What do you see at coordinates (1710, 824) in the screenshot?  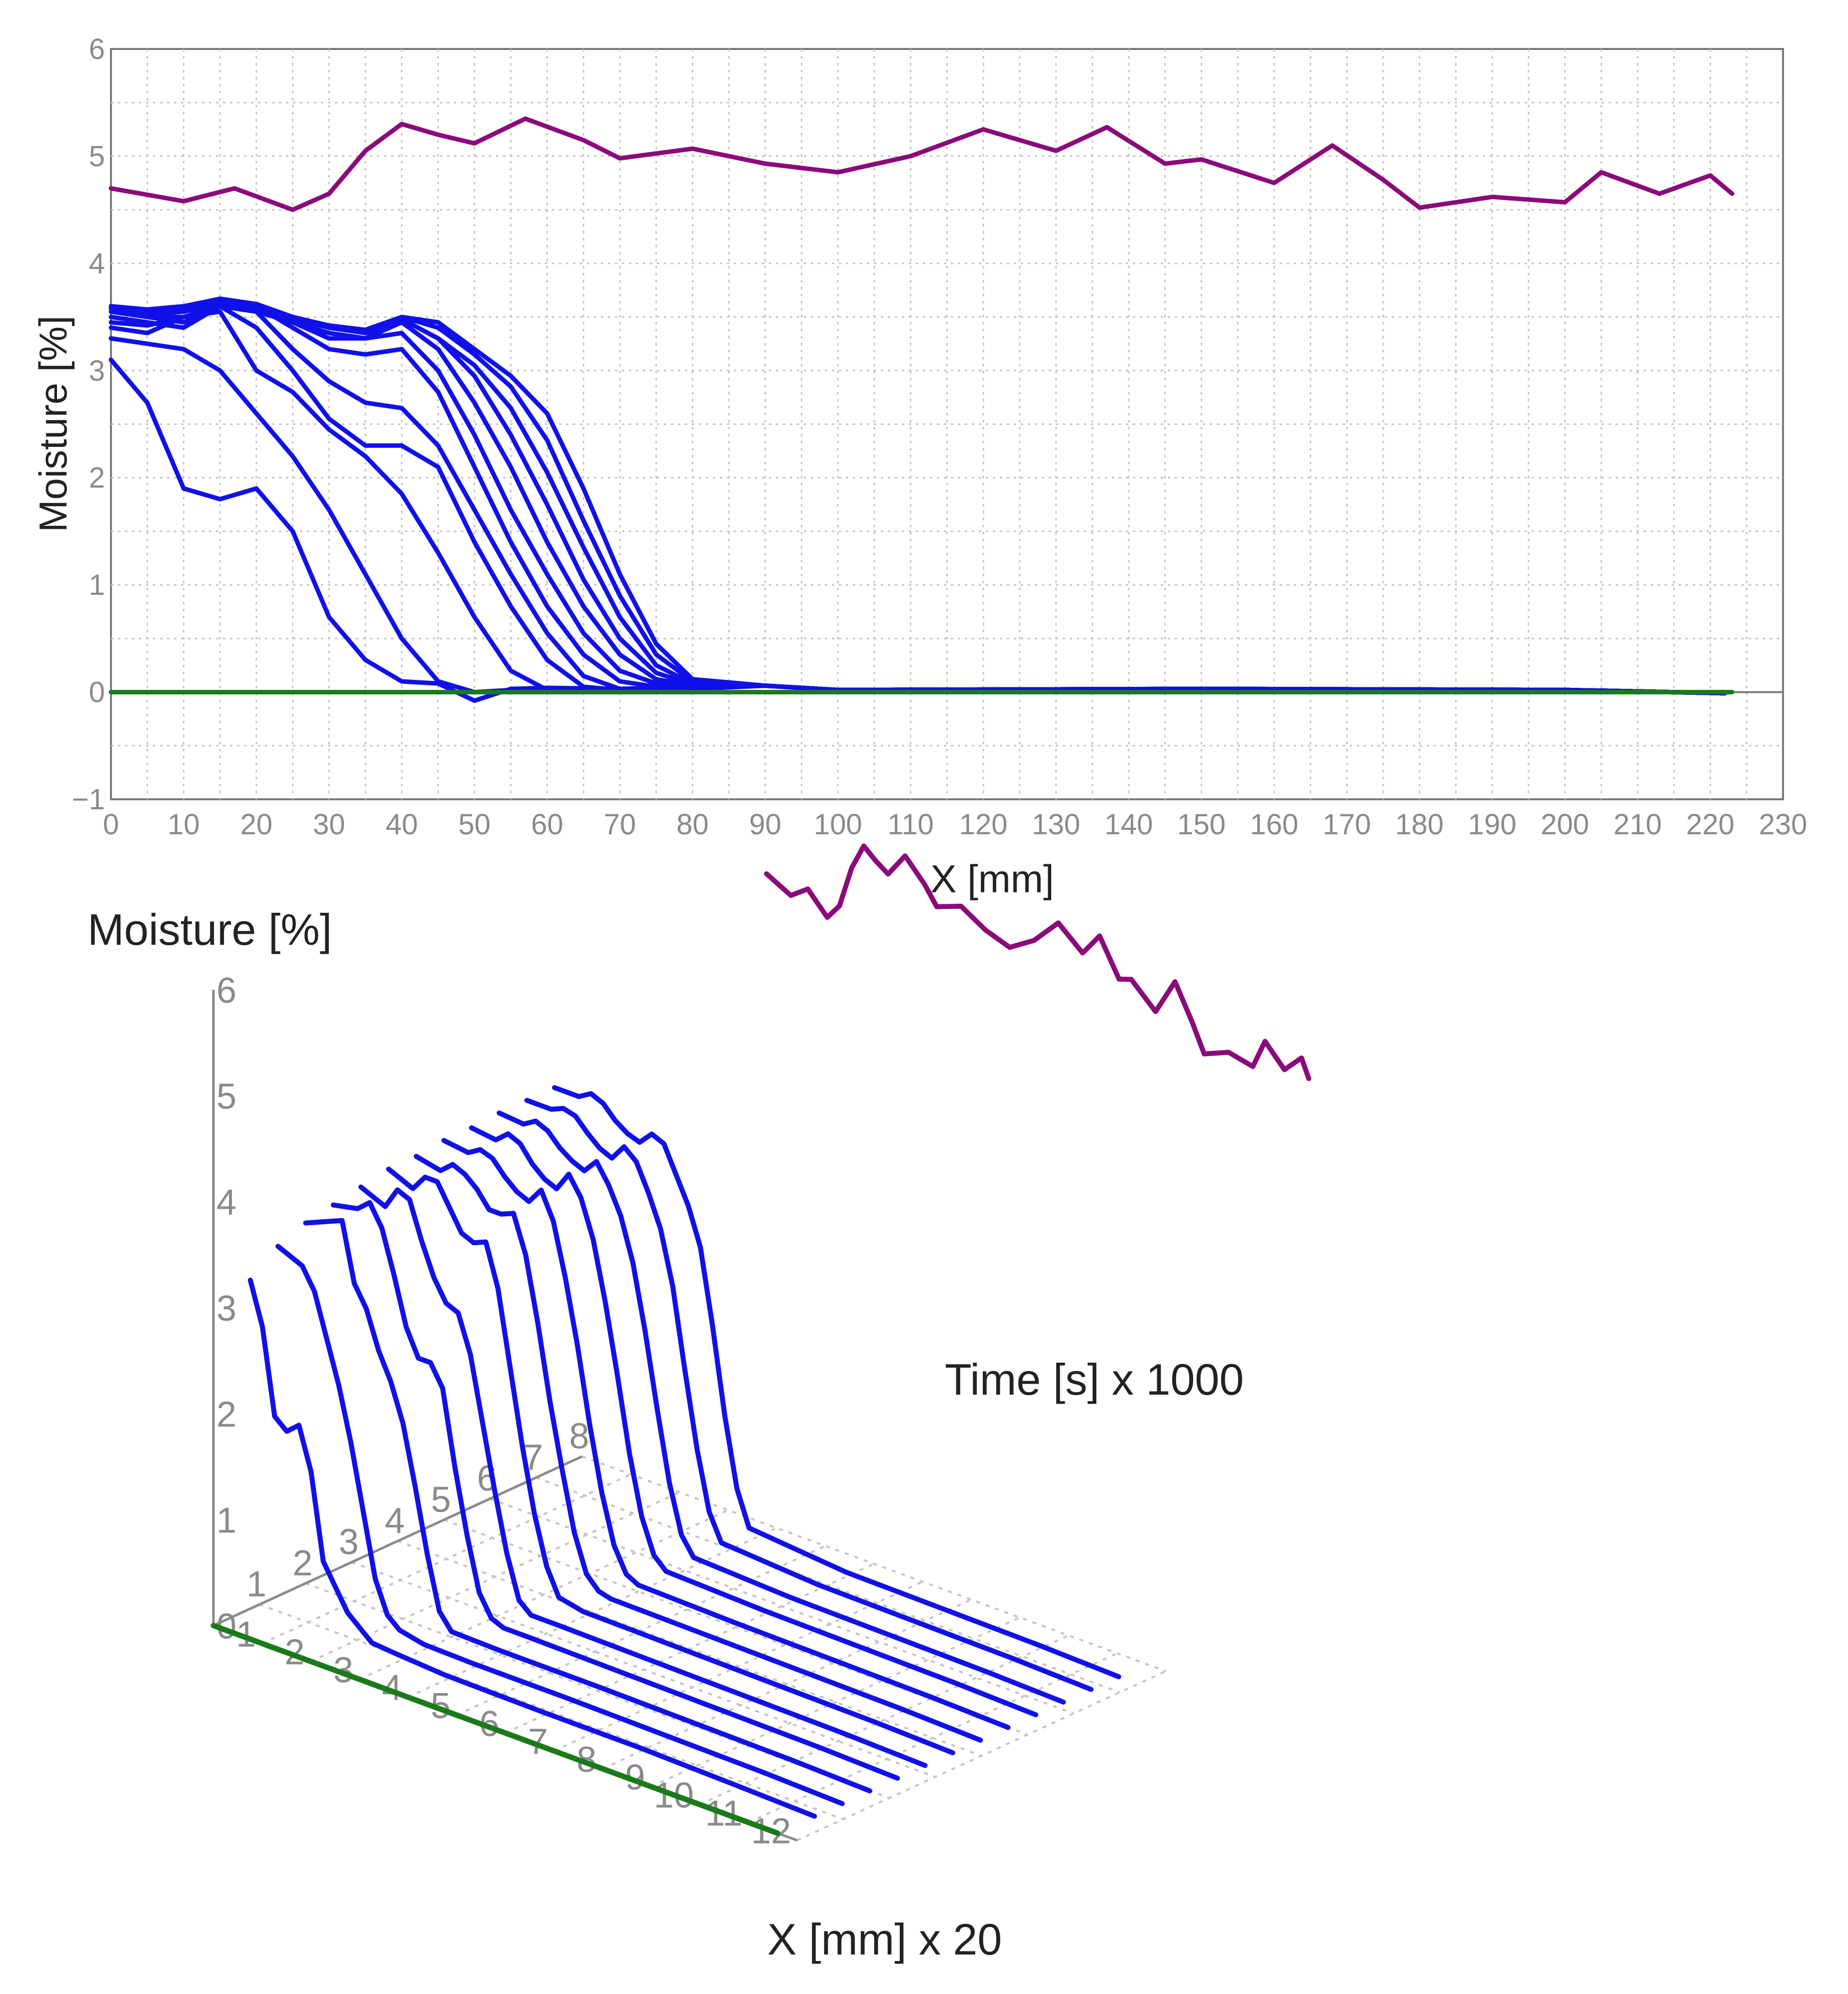 I see `x-tick-label: 220` at bounding box center [1710, 824].